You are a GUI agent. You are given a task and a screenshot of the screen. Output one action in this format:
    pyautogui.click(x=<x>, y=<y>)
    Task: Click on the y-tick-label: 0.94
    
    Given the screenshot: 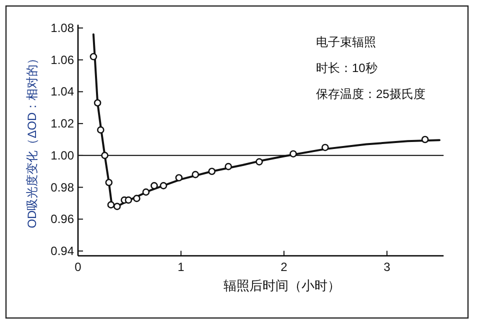 What is the action you would take?
    pyautogui.click(x=62, y=251)
    